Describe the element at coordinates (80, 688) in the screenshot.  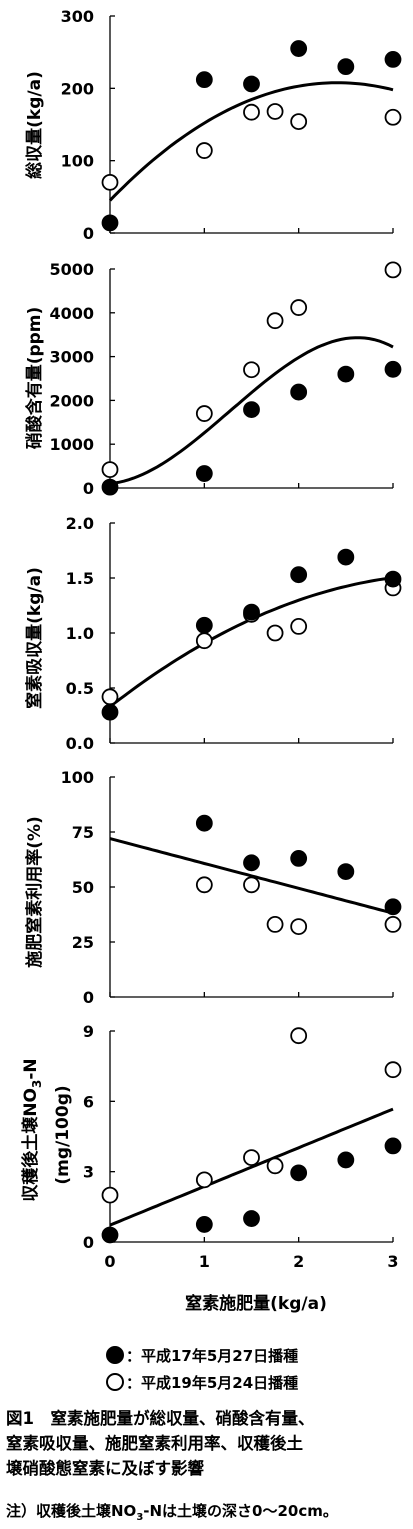
I see `panel-3-ytick-label-1: 0.5` at that location.